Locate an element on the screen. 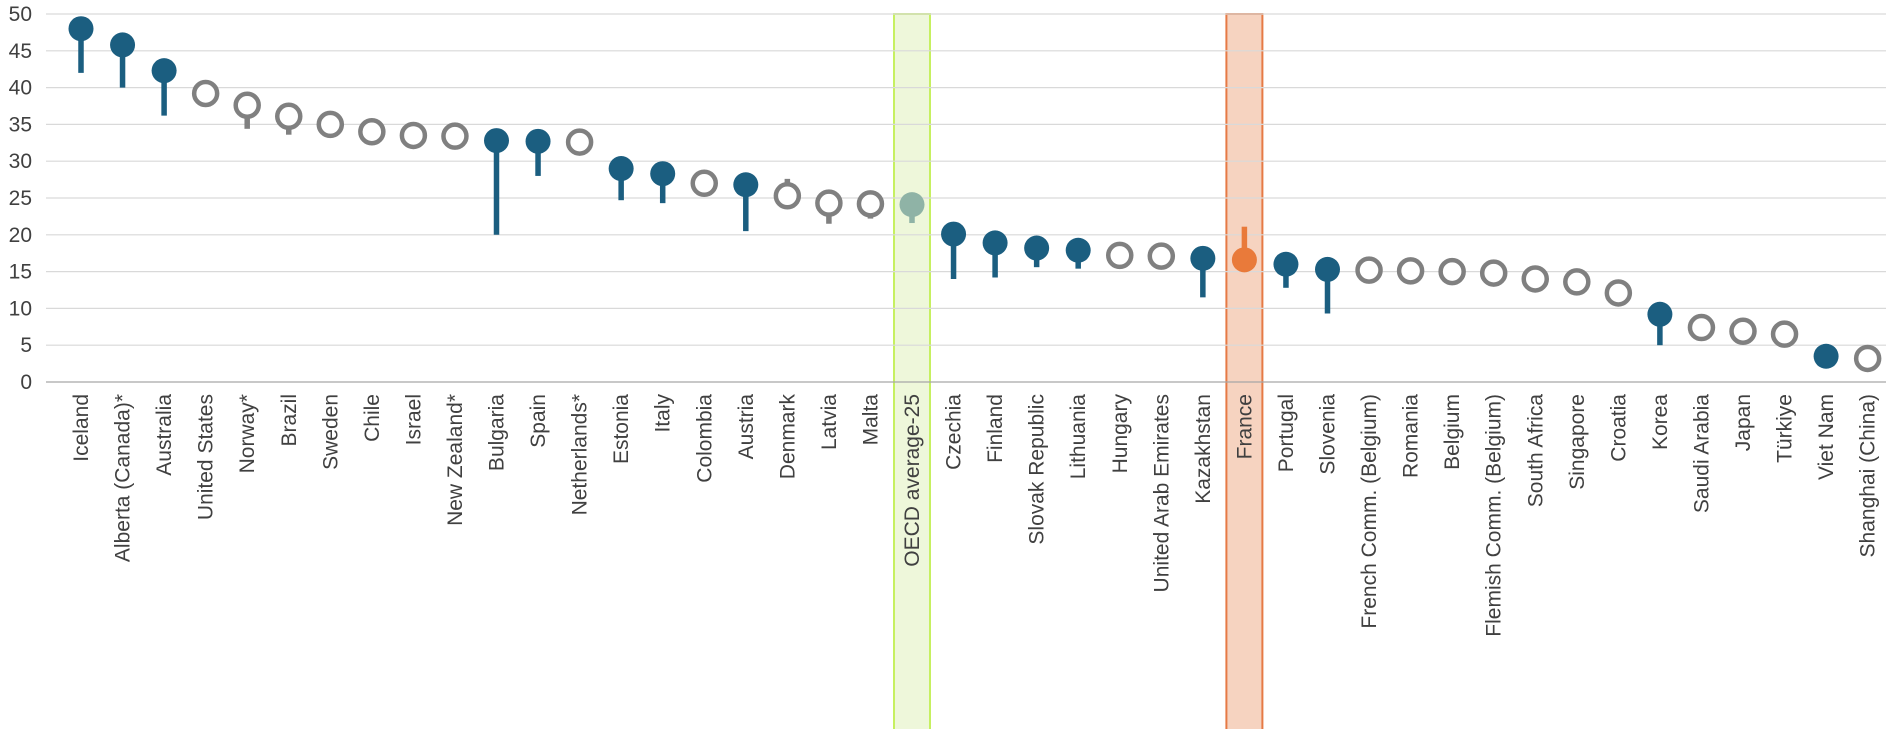  x-label-spain: Spain is located at coordinates (538, 421).